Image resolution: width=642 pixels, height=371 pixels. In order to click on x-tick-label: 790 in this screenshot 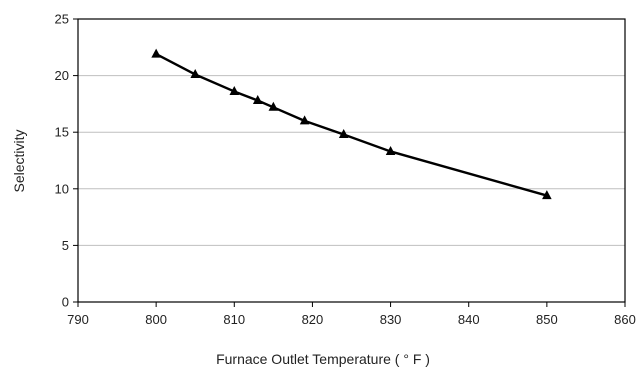, I will do `click(78, 319)`.